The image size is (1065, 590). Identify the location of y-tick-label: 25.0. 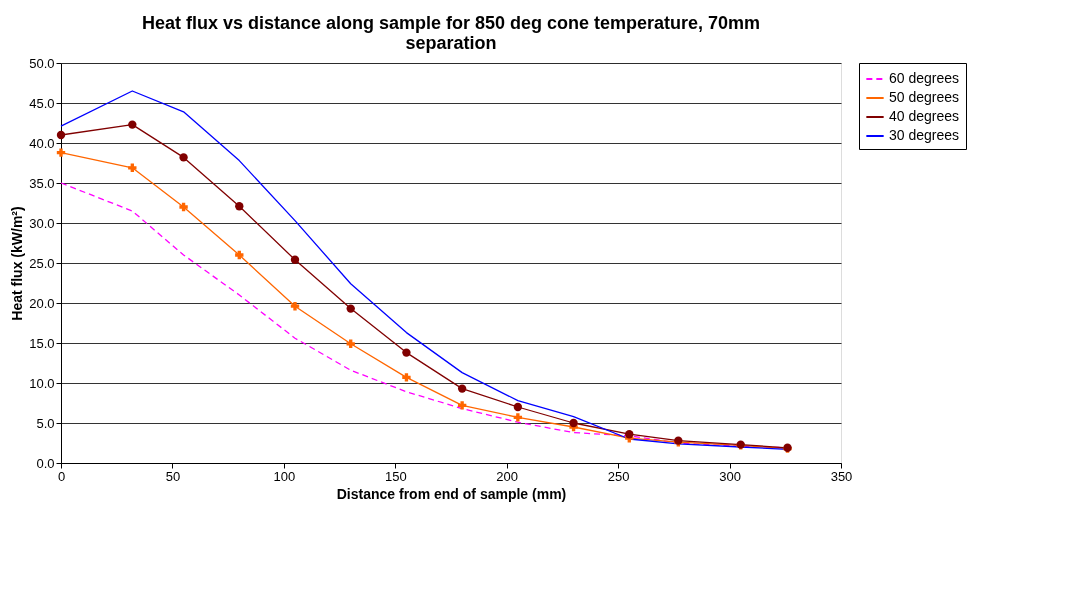
(42, 263).